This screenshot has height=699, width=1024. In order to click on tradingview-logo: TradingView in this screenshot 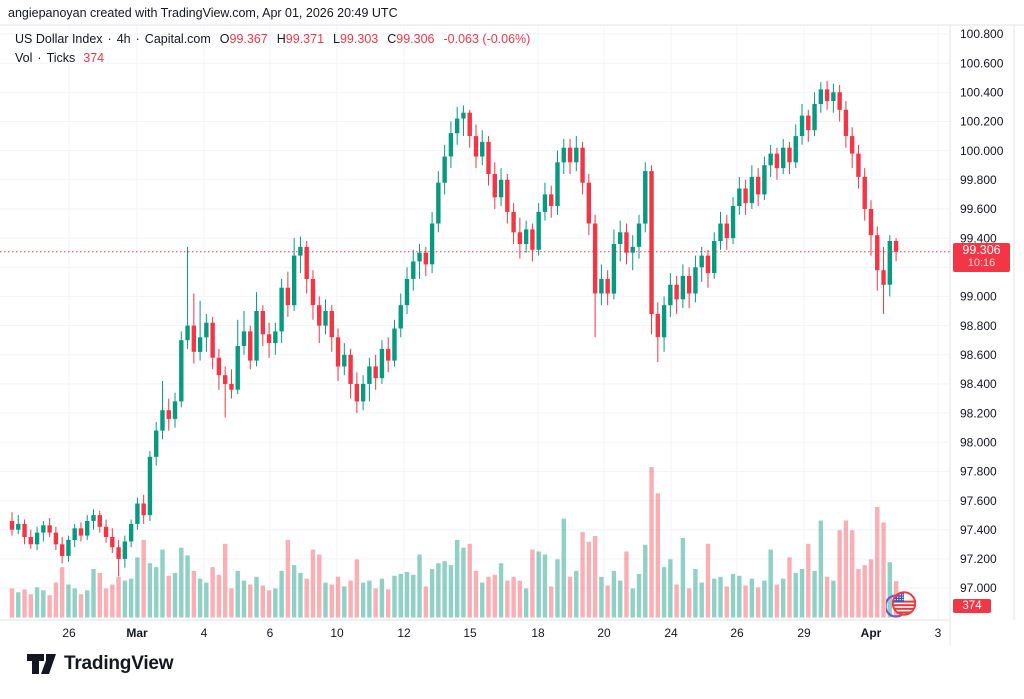, I will do `click(100, 664)`.